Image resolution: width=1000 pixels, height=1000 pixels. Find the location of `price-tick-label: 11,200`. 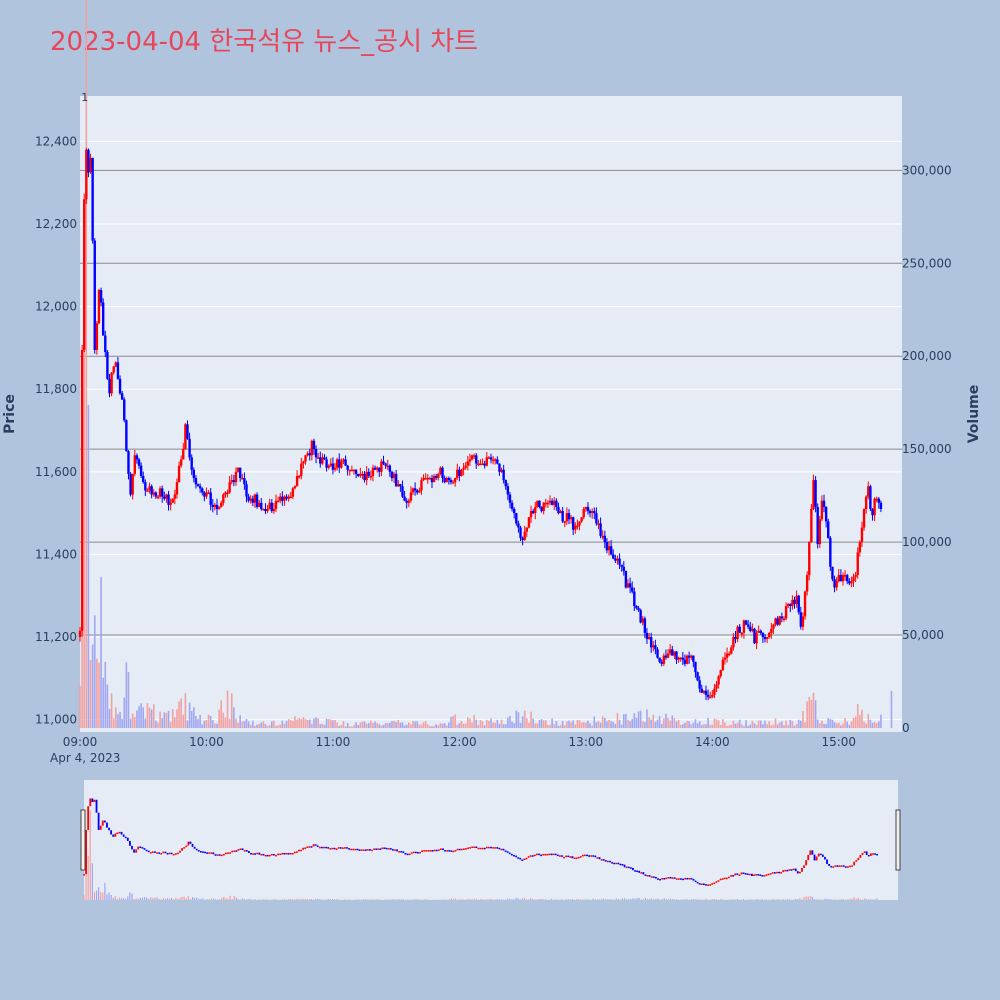

price-tick-label: 11,200 is located at coordinates (56, 637).